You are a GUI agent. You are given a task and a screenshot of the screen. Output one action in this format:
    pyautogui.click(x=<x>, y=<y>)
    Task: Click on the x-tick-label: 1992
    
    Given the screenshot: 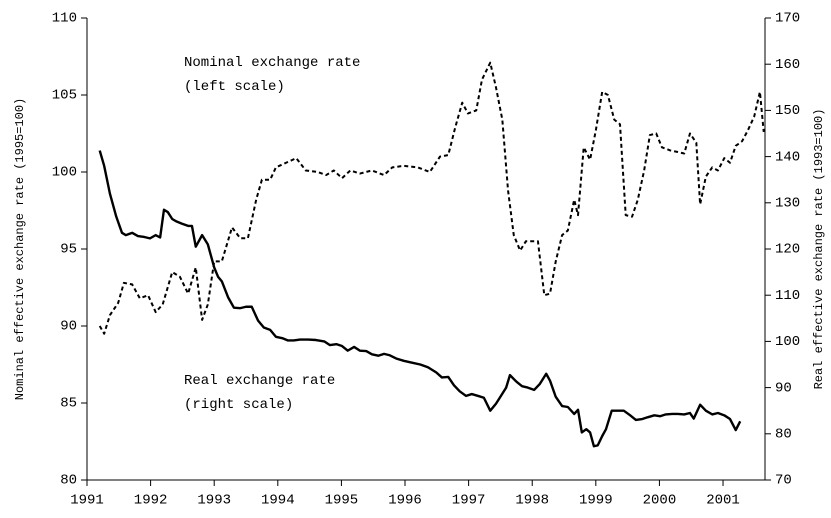 What is the action you would take?
    pyautogui.click(x=151, y=501)
    